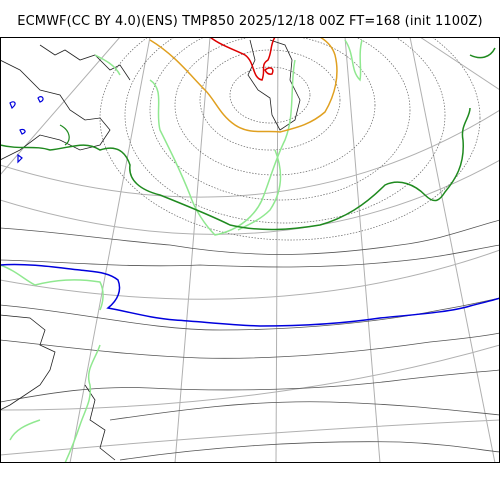  What do you see at coordinates (85, 62) in the screenshot?
I see `coastline-islands` at bounding box center [85, 62].